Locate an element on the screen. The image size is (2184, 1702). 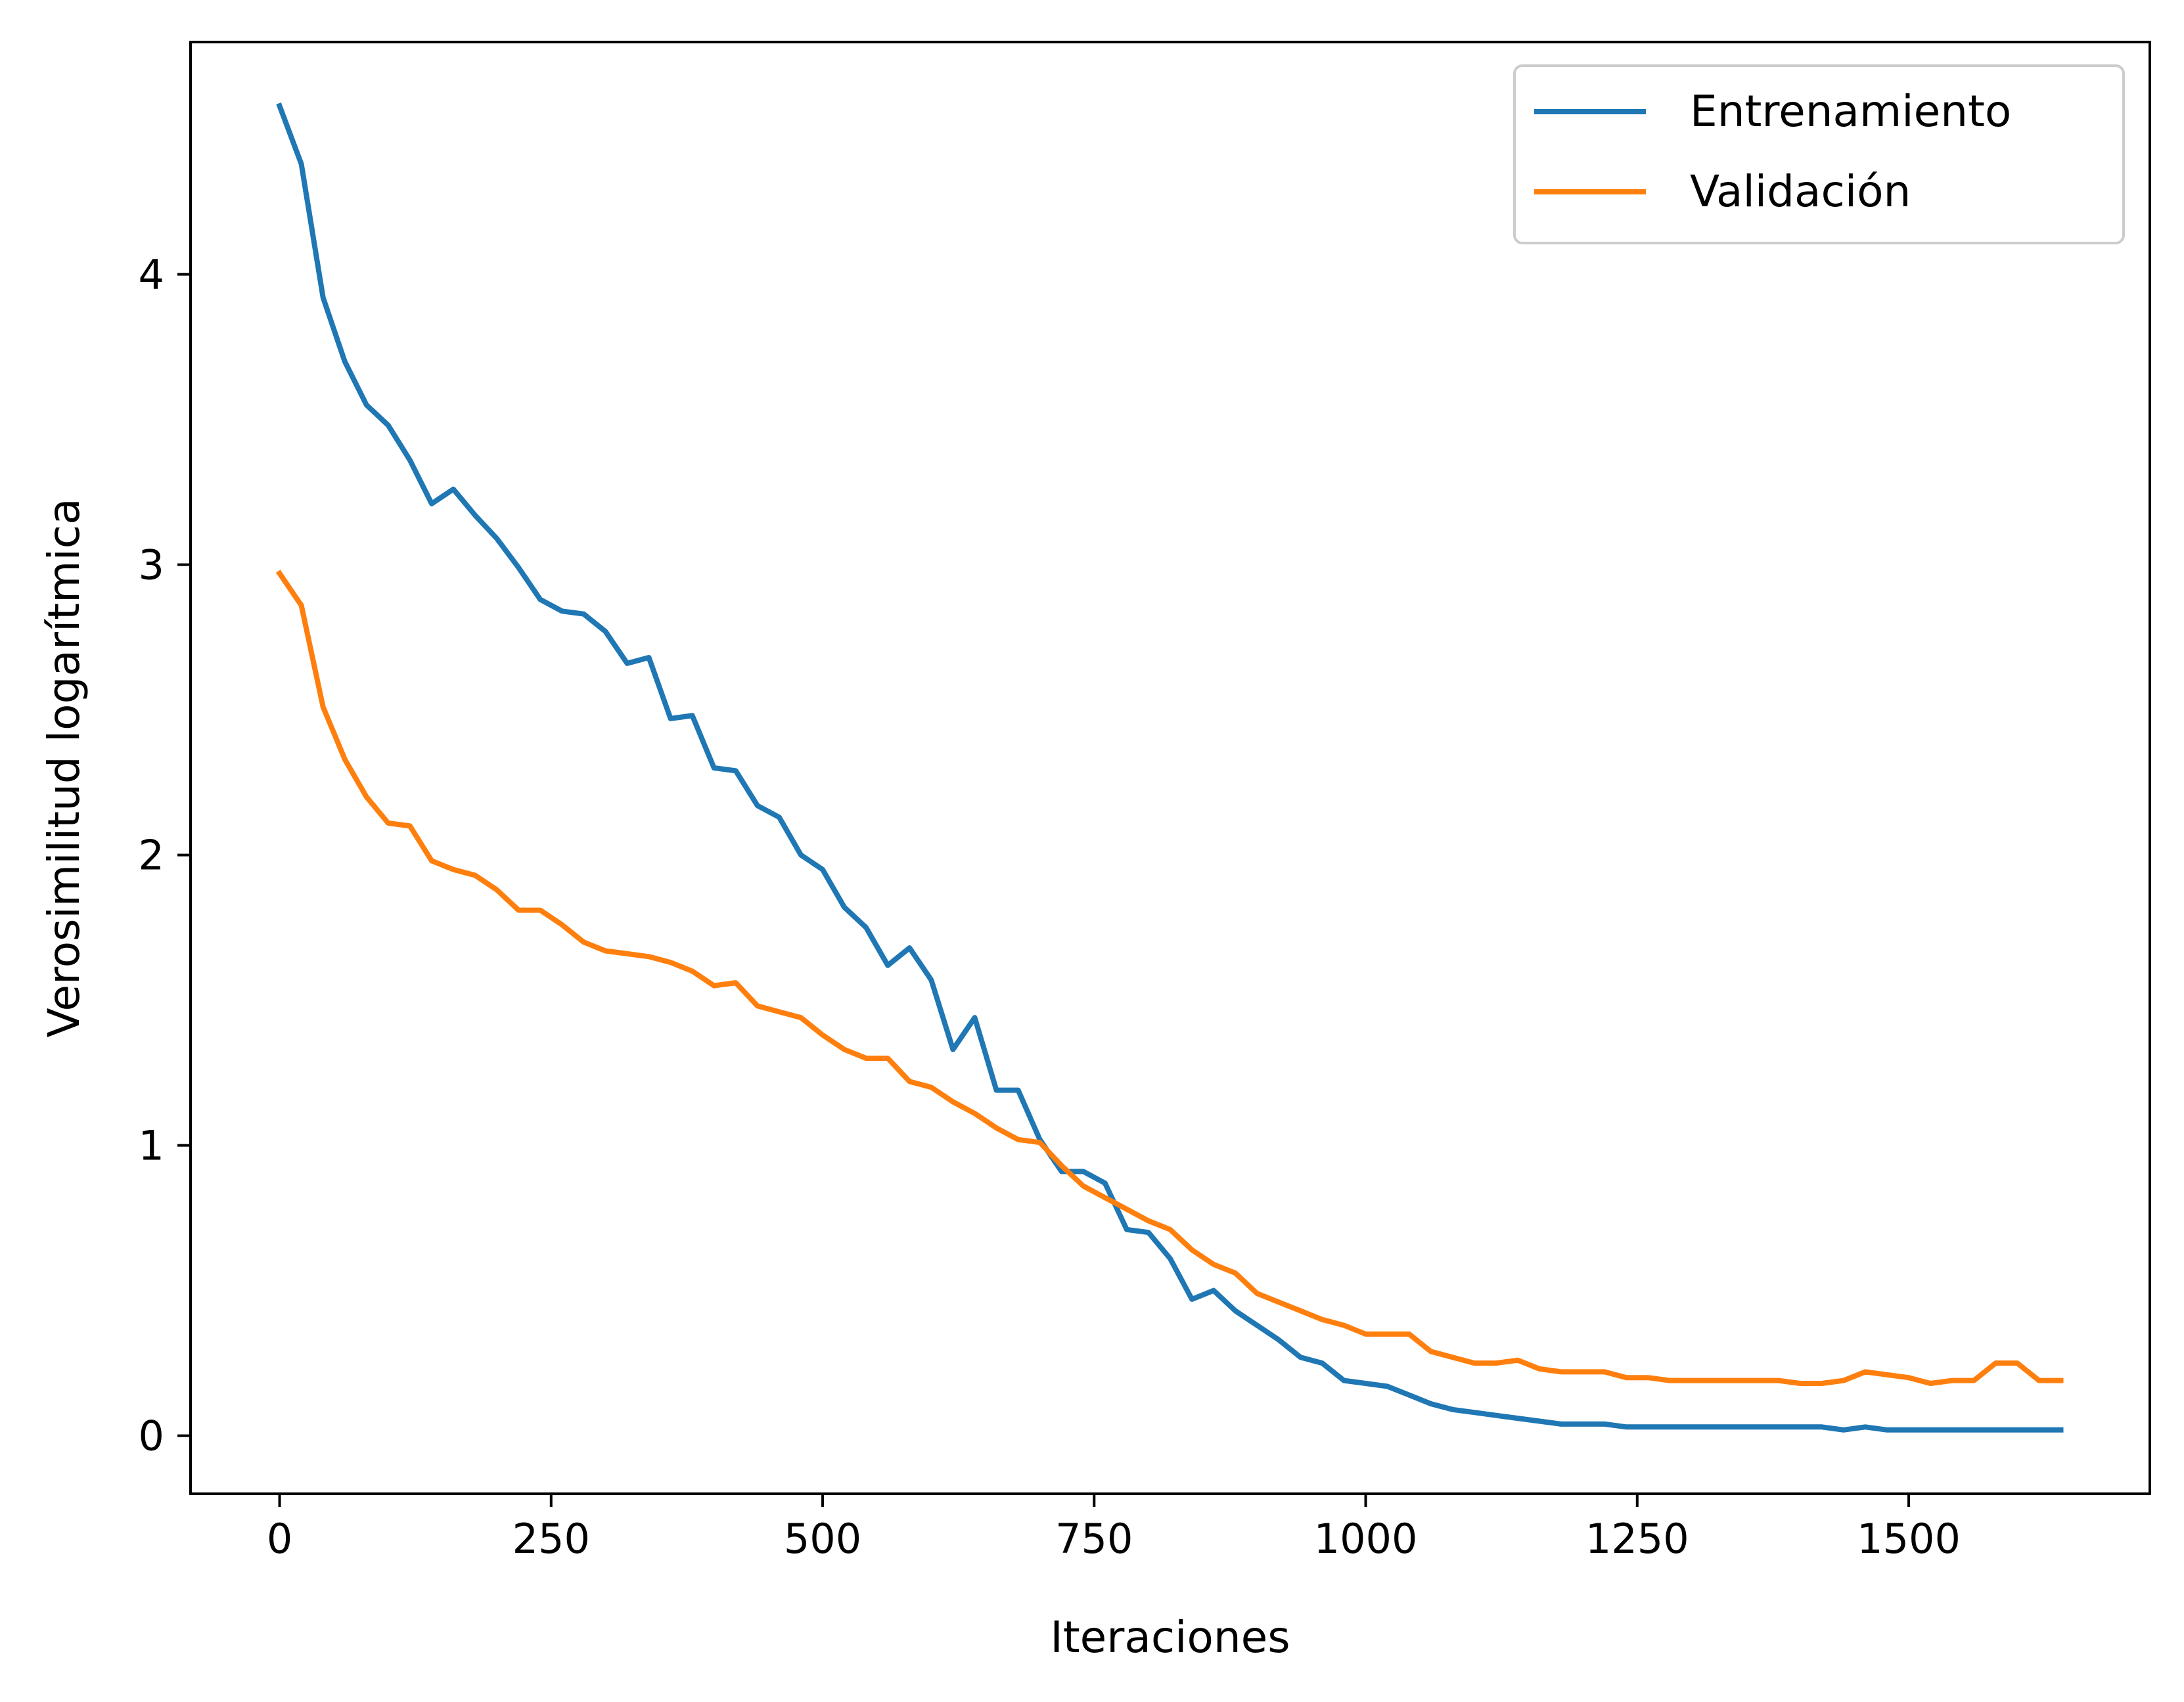
legend: Entrenamiento Validación is located at coordinates (1819, 154).